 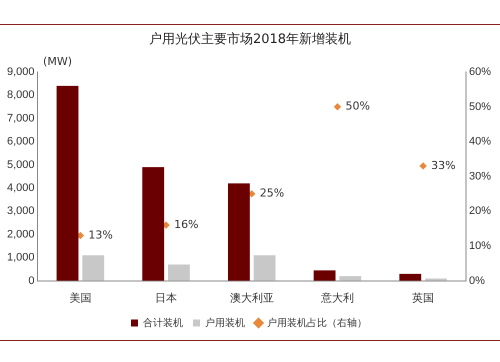 What do you see at coordinates (480, 72) in the screenshot?
I see `y2-tick-label: 60%` at bounding box center [480, 72].